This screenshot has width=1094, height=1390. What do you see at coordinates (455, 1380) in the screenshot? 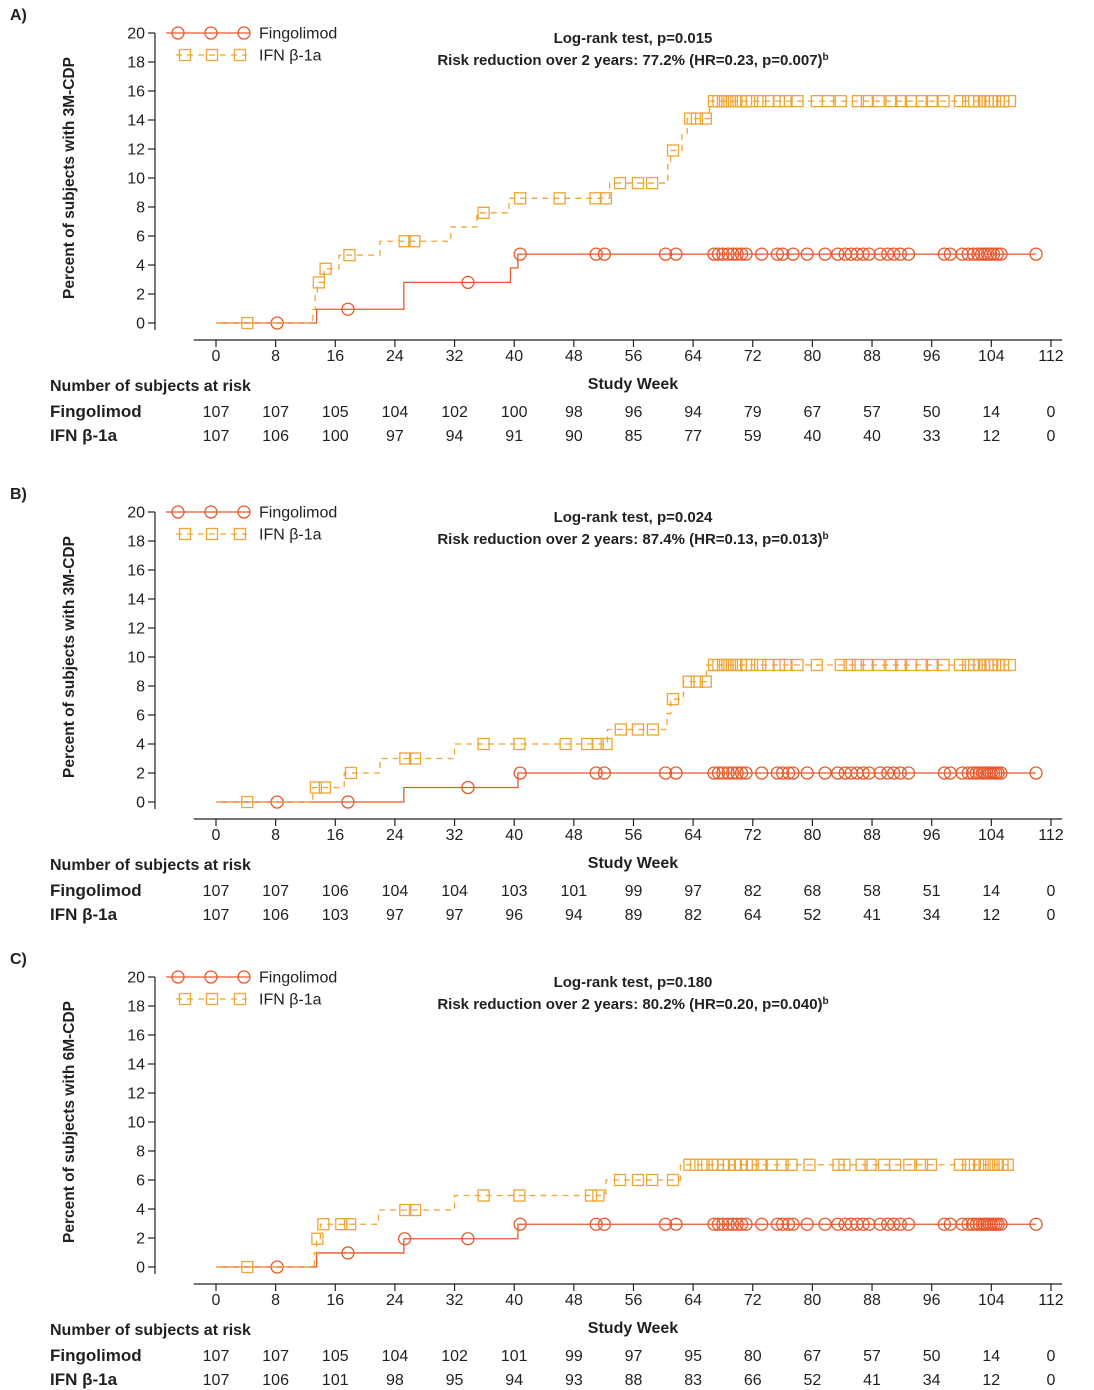
I see `at-risk-count: 95` at bounding box center [455, 1380].